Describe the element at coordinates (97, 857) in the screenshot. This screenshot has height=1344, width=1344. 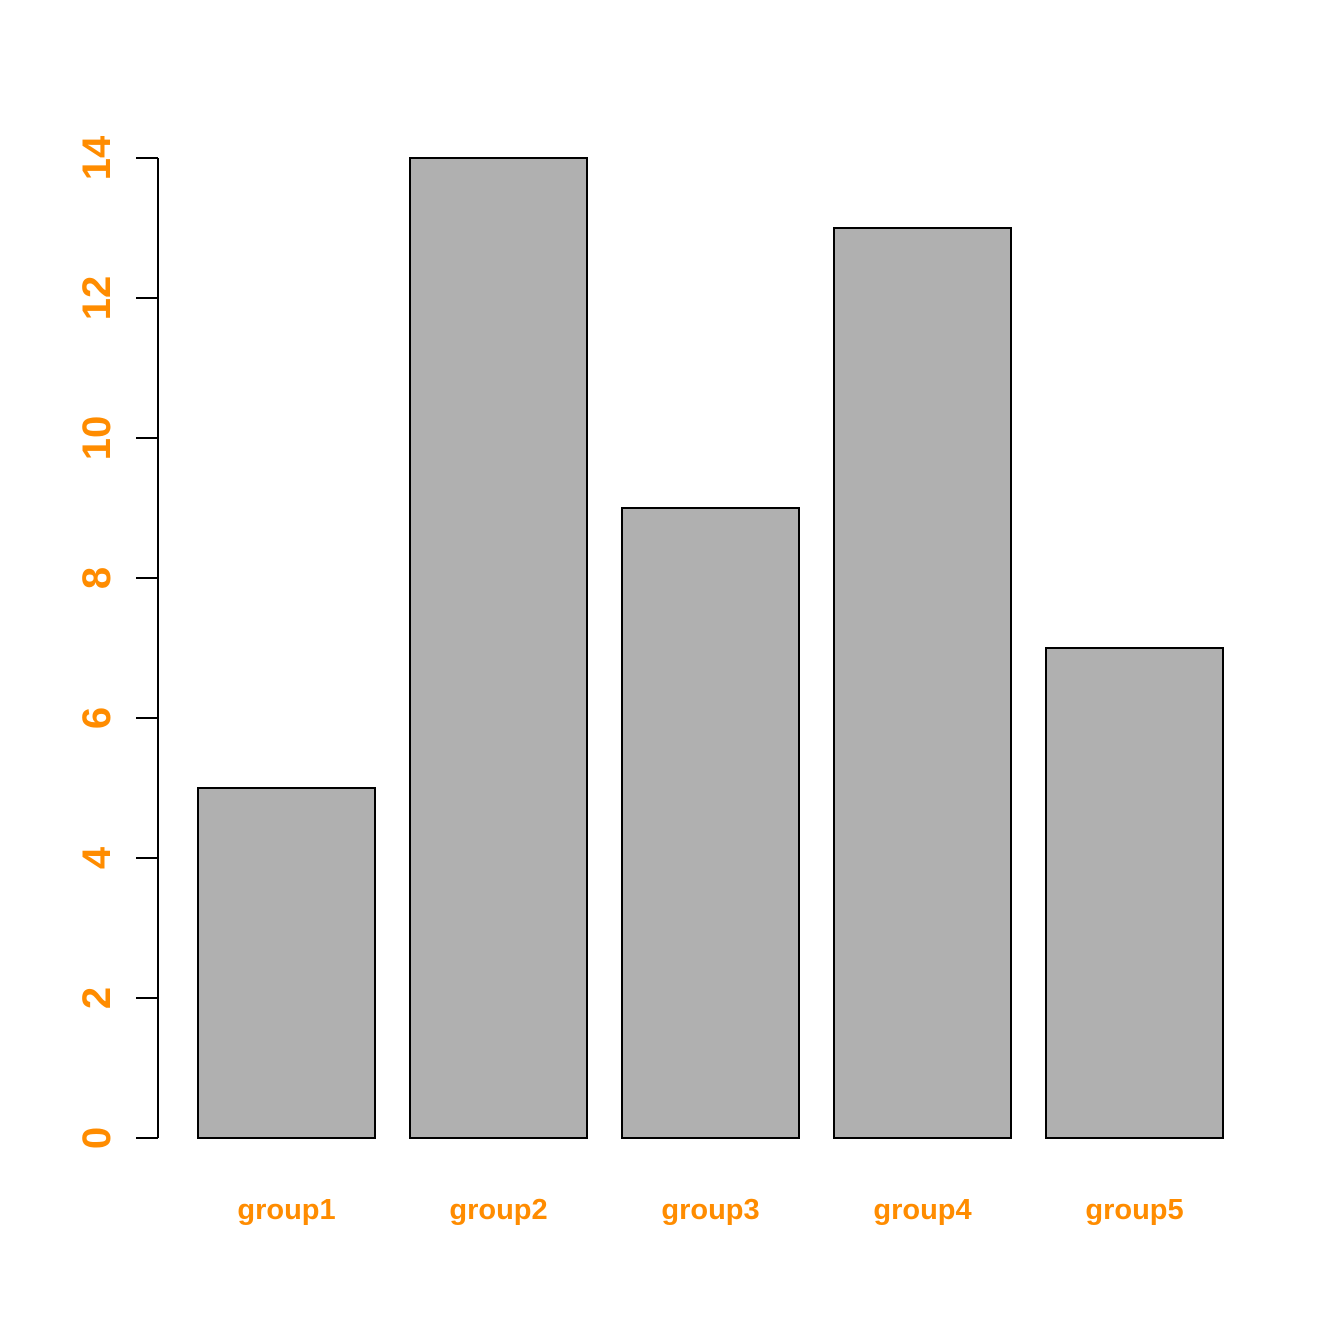
I see `y-tick-label: 4` at that location.